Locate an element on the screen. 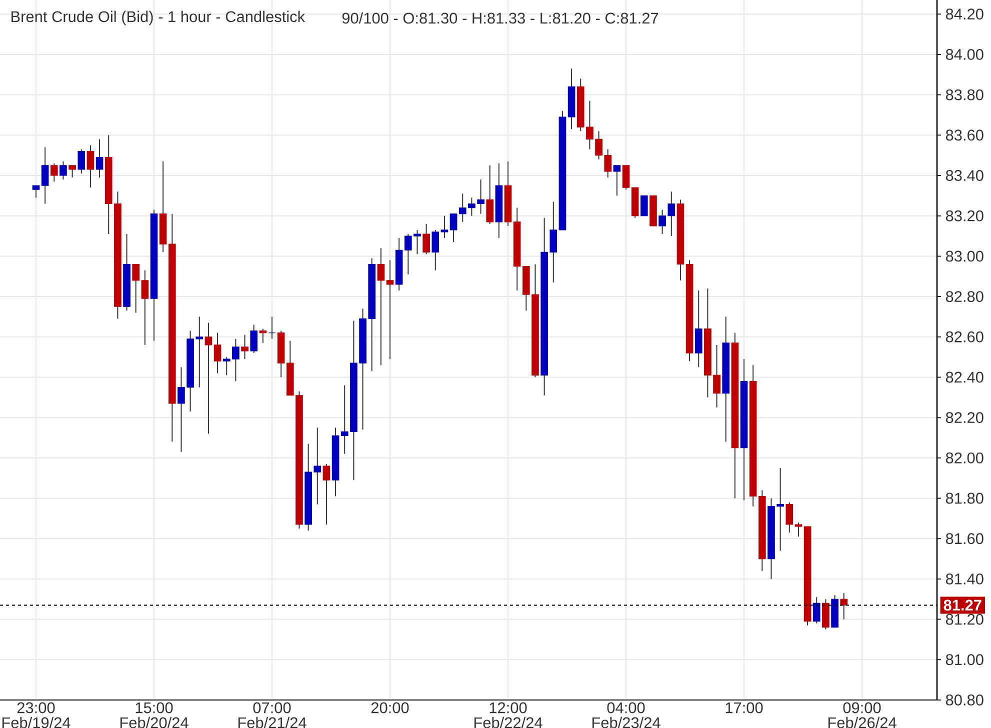  x-tick-label: 20:00 is located at coordinates (390, 708).